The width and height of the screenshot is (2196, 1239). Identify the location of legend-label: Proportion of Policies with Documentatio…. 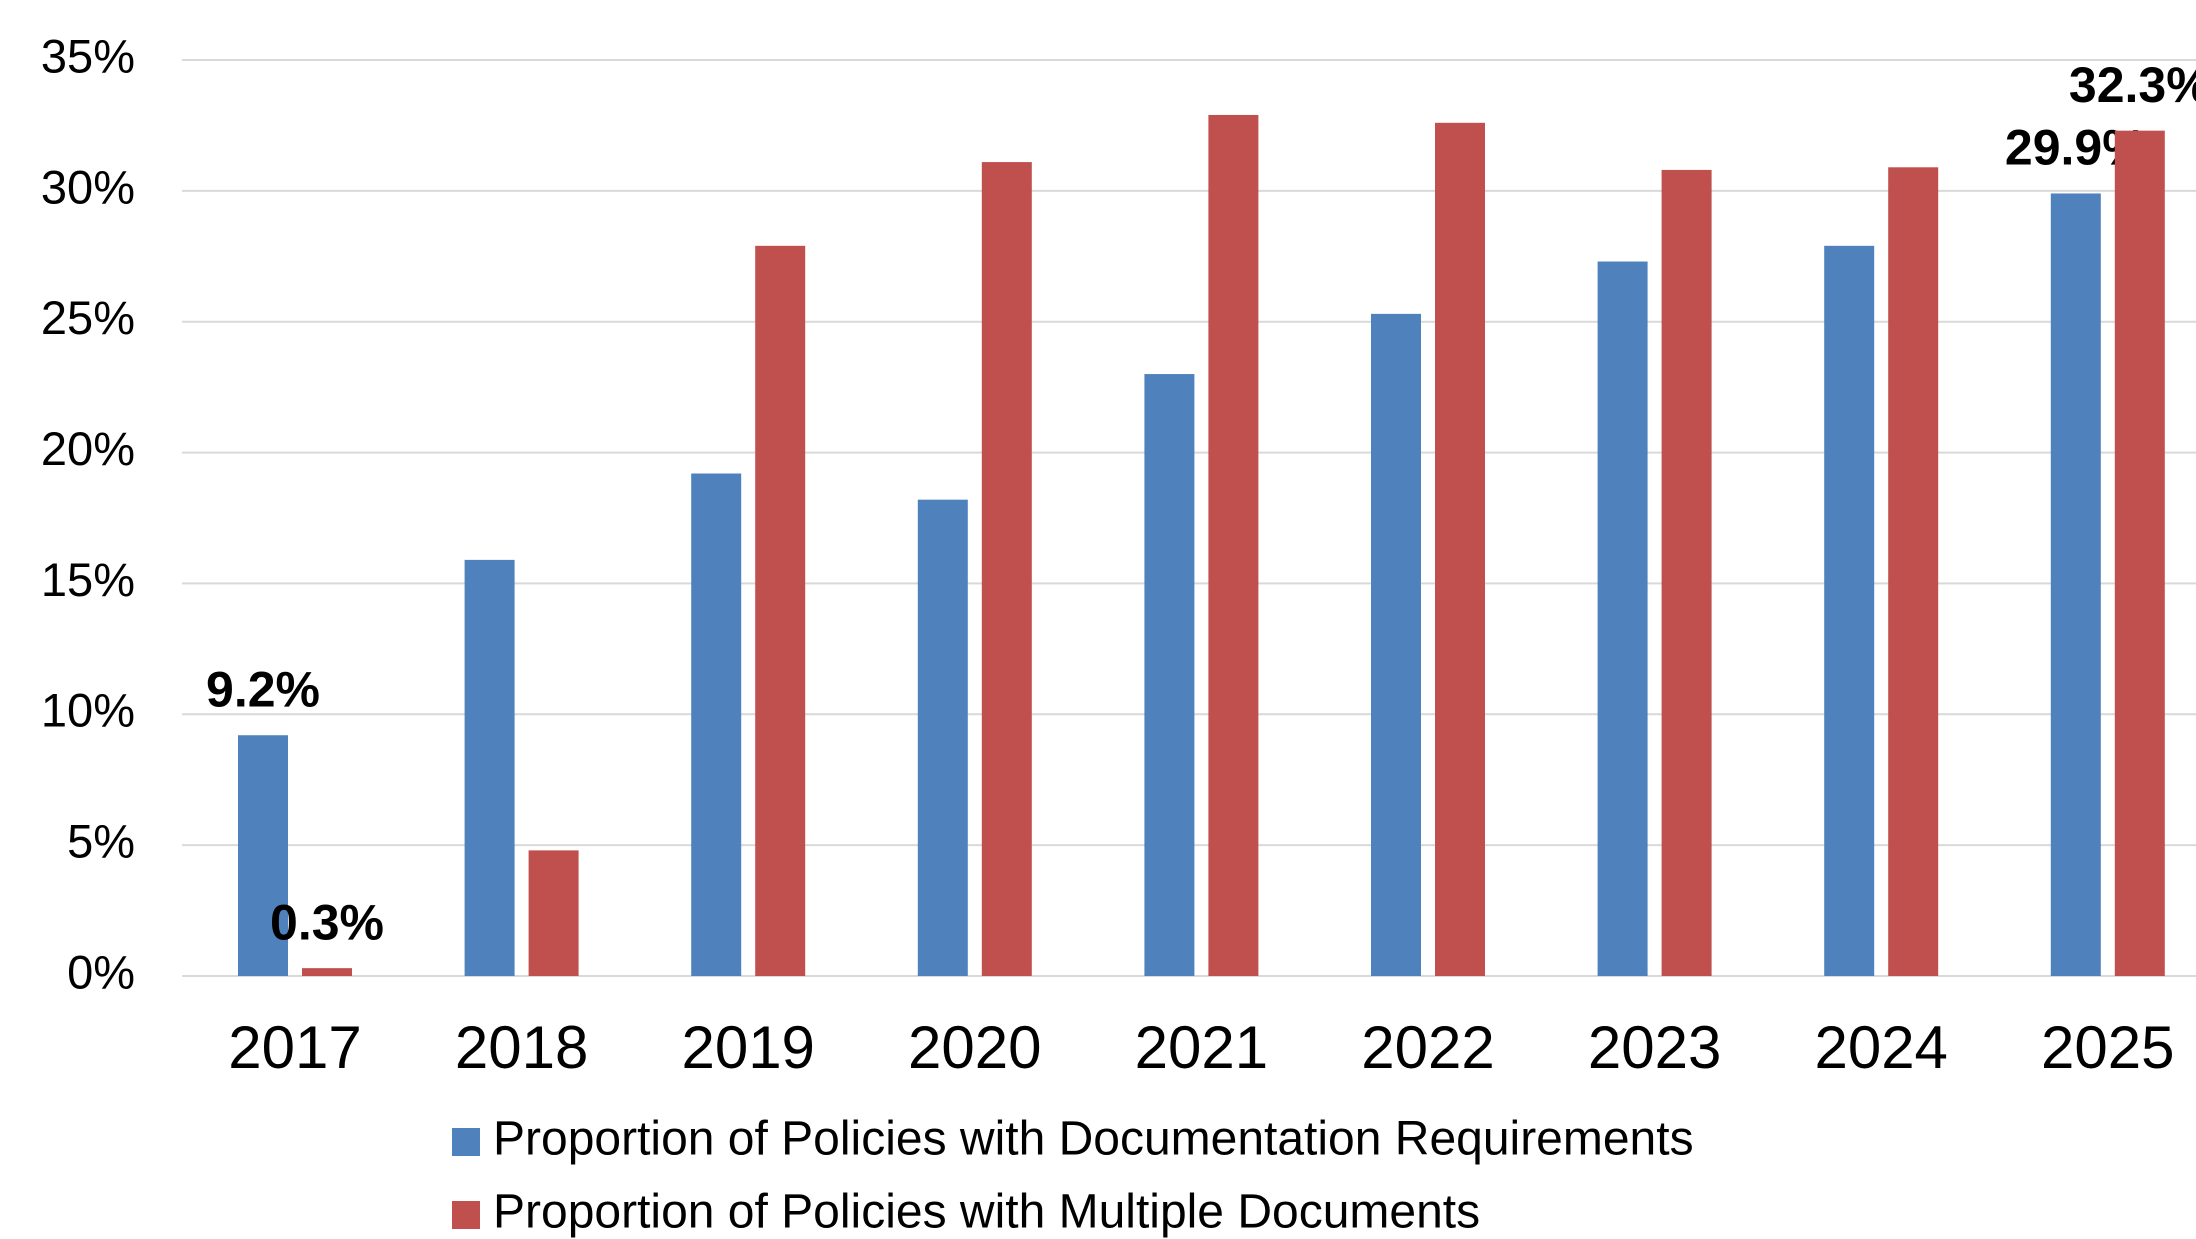
(1093, 1139).